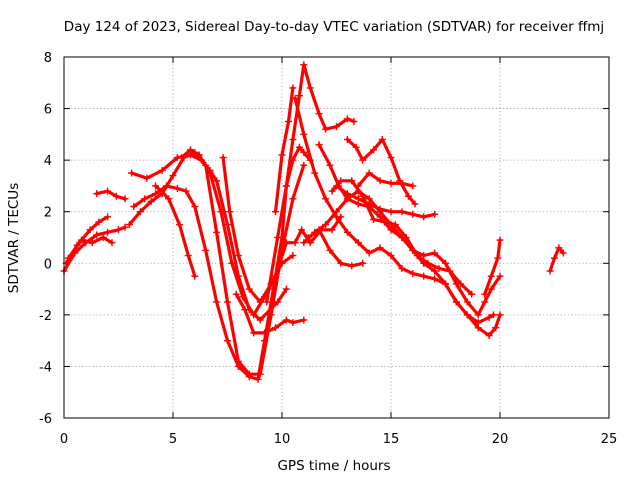 Image resolution: width=640 pixels, height=480 pixels. What do you see at coordinates (45, 367) in the screenshot?
I see `y-tick-label: -4` at bounding box center [45, 367].